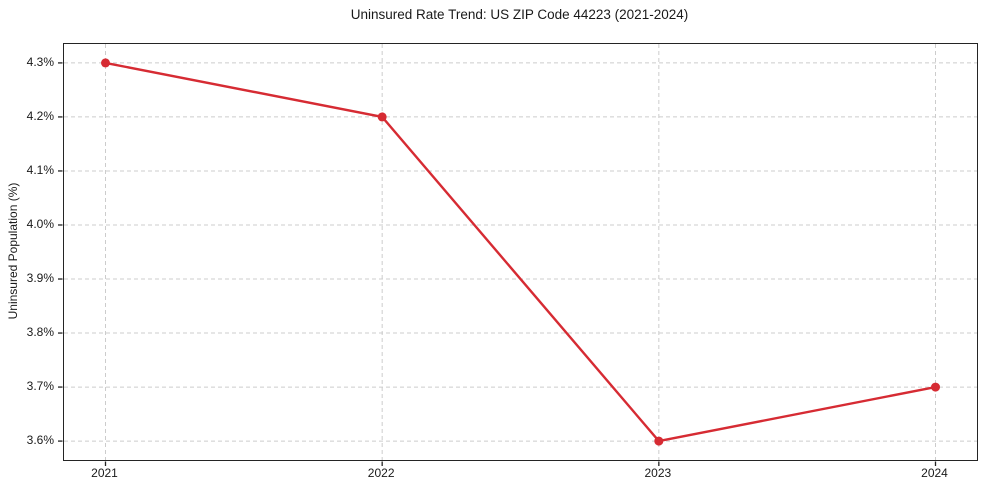 The height and width of the screenshot is (490, 989). What do you see at coordinates (40, 61) in the screenshot?
I see `y-tick-label: 4.3%` at bounding box center [40, 61].